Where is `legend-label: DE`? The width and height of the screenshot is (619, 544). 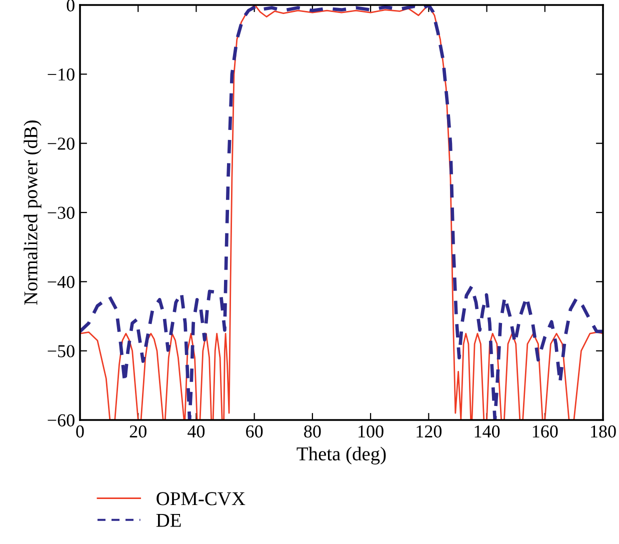
legend-label: DE is located at coordinates (168, 520).